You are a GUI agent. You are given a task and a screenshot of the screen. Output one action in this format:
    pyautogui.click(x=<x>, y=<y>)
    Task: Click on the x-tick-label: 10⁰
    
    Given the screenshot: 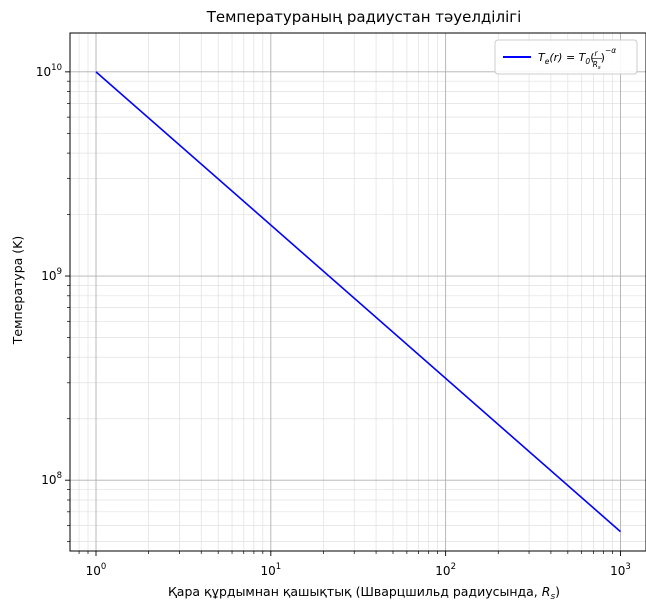 What is the action you would take?
    pyautogui.click(x=96, y=570)
    